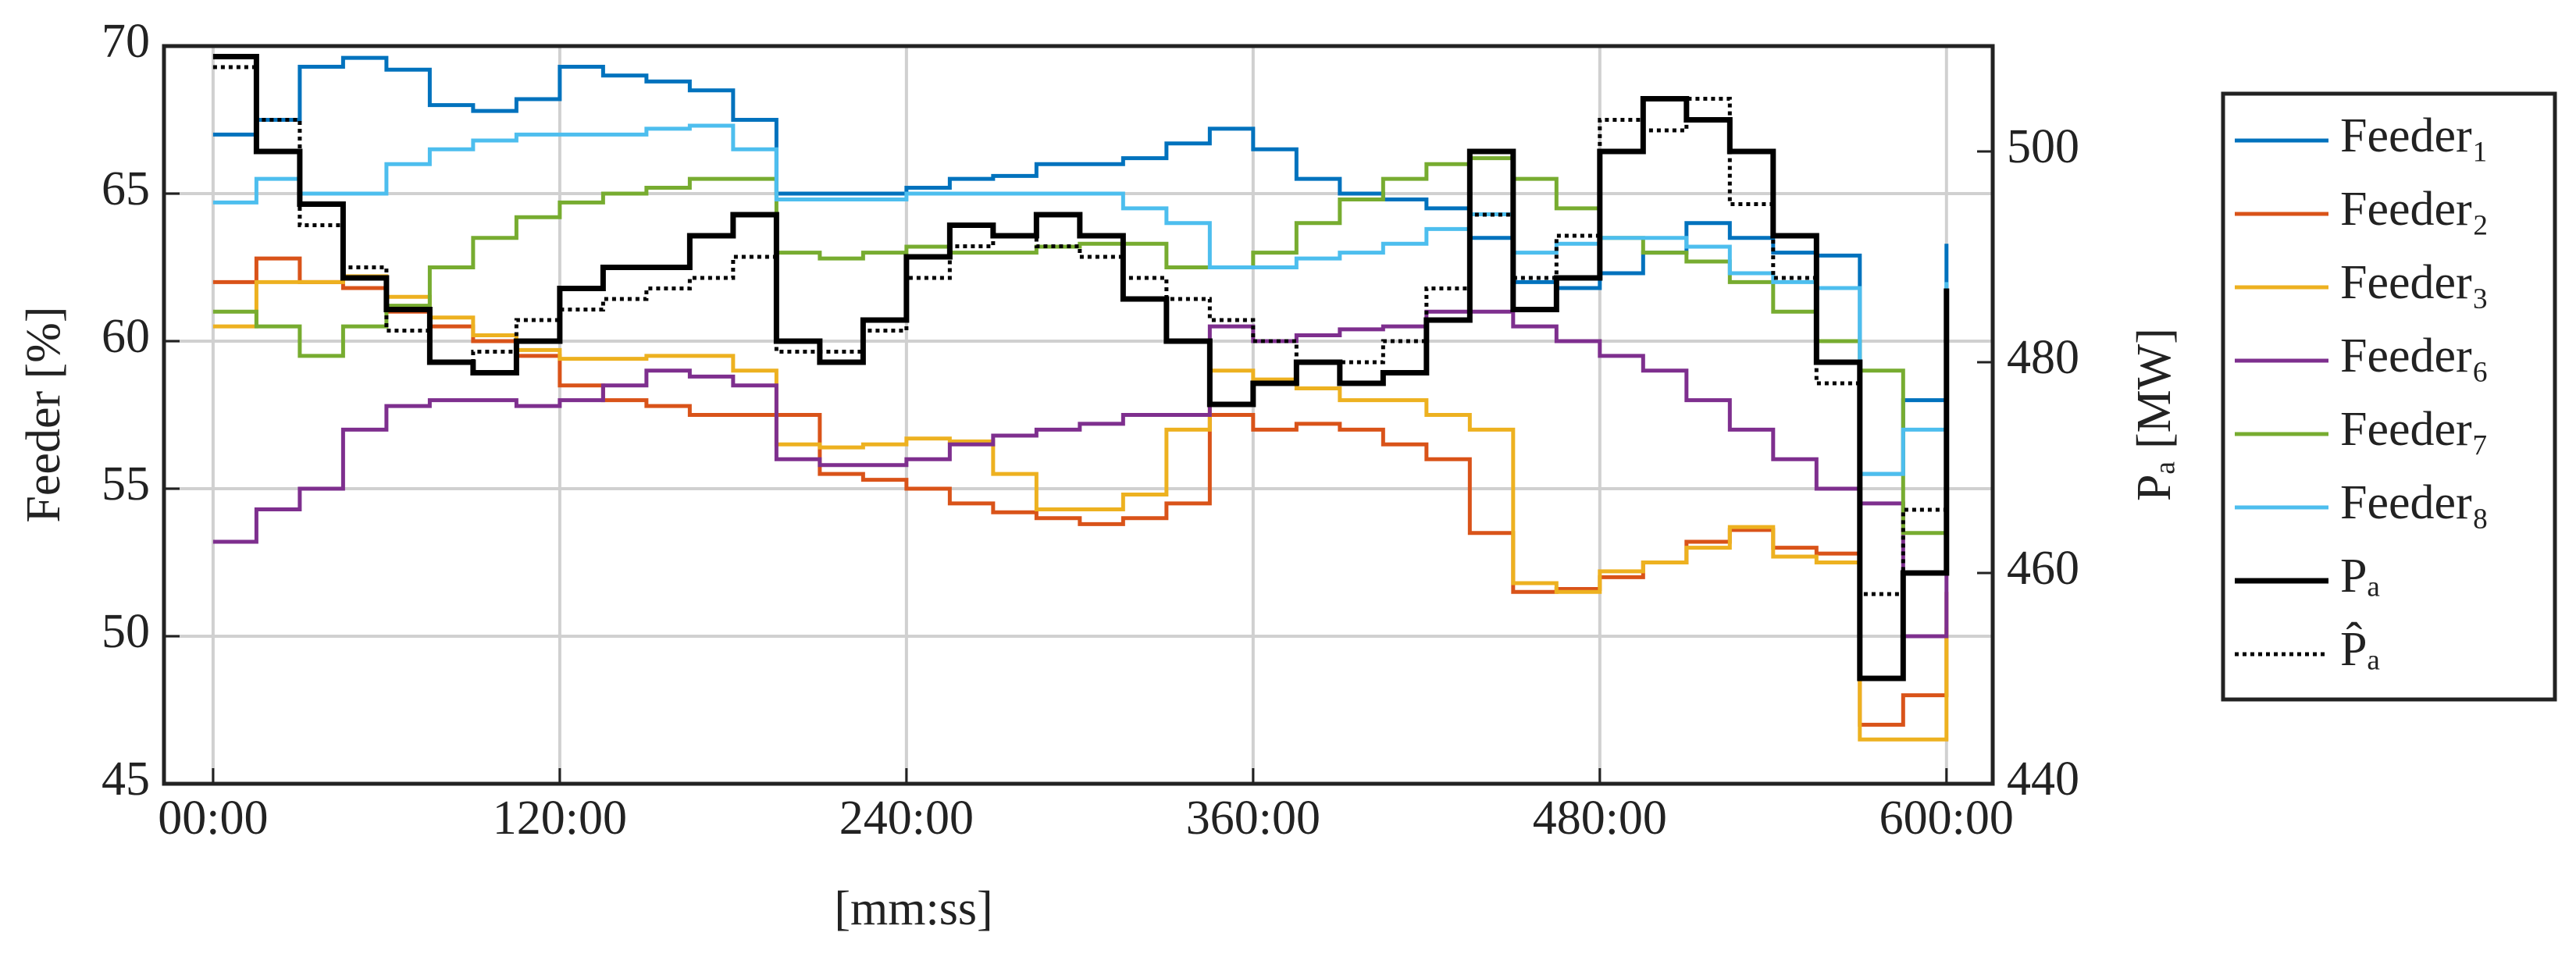 The height and width of the screenshot is (968, 2576). I want to click on y2-tick-label: 480, so click(2043, 357).